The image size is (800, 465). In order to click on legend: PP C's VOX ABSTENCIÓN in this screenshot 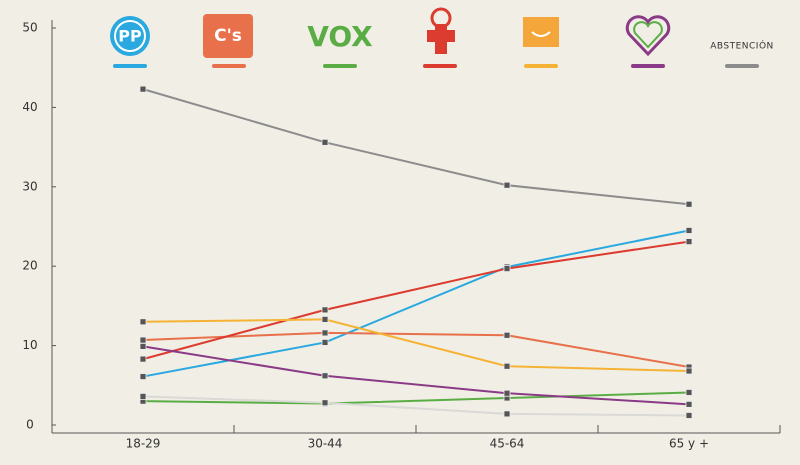, I will do `click(442, 32)`.